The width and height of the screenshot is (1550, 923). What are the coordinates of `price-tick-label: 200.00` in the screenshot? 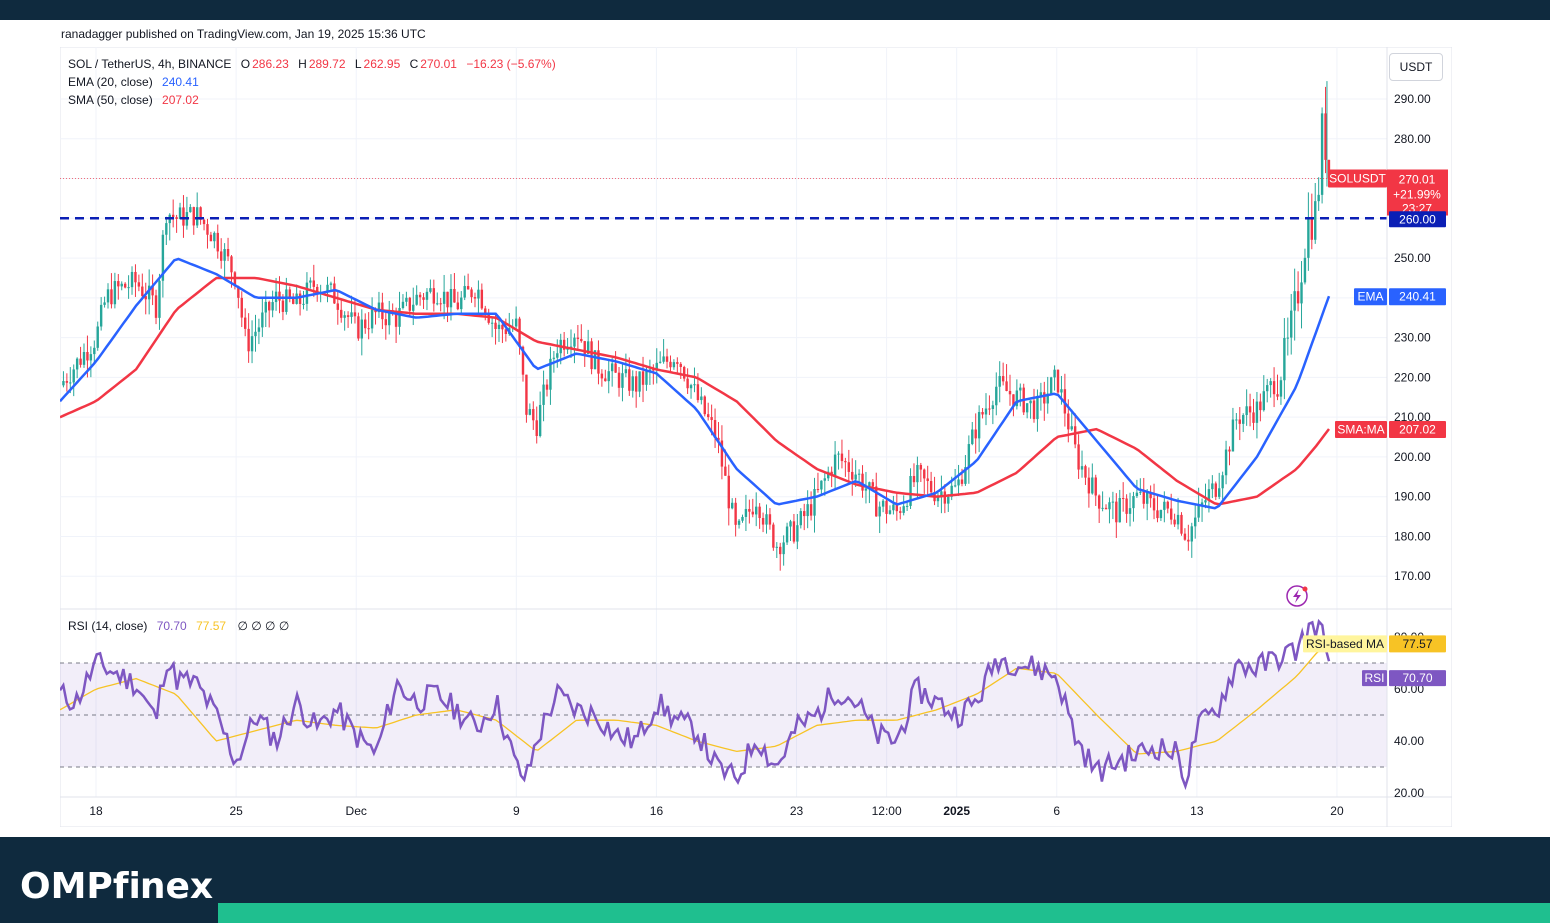 It's located at (1412, 457).